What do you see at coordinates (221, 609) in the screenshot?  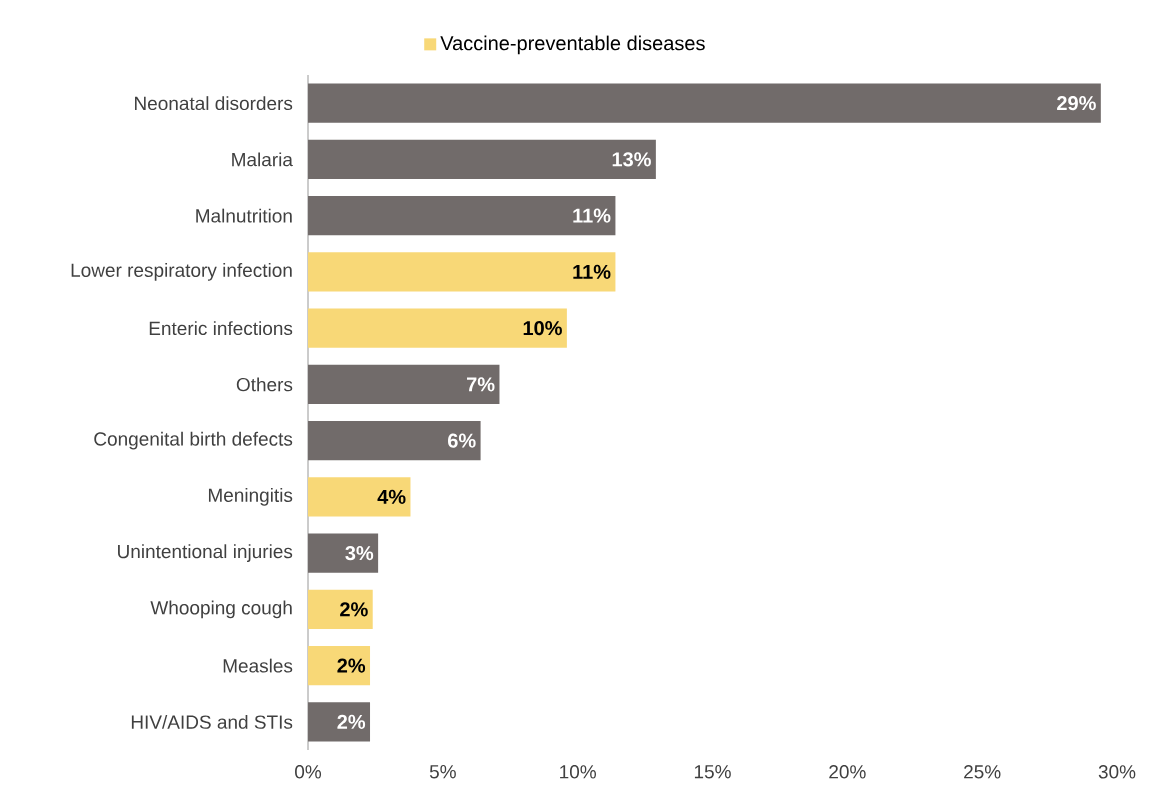 I see `y-tick-label: Whooping cough` at bounding box center [221, 609].